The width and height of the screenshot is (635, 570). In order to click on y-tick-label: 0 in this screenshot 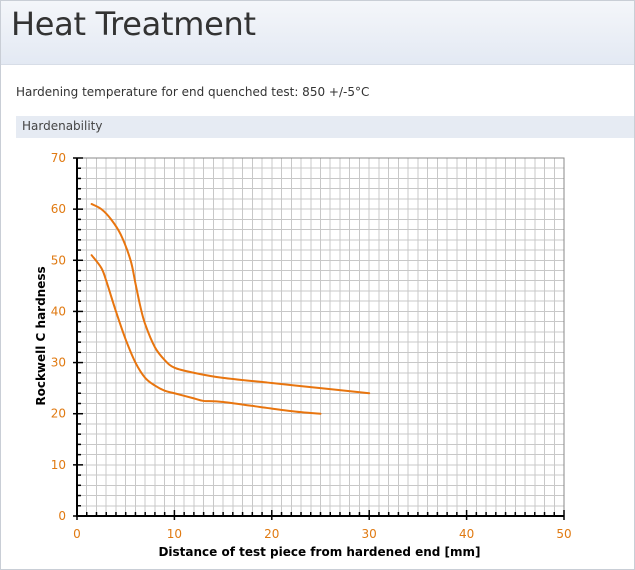, I will do `click(62, 516)`.